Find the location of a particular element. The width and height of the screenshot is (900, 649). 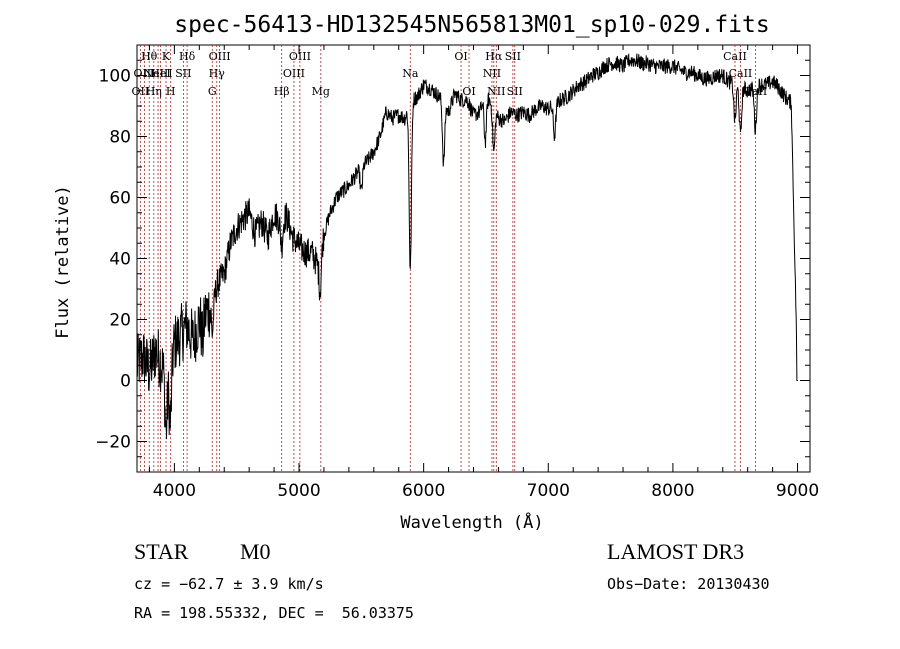

x-tick-label: 8000 is located at coordinates (672, 491).